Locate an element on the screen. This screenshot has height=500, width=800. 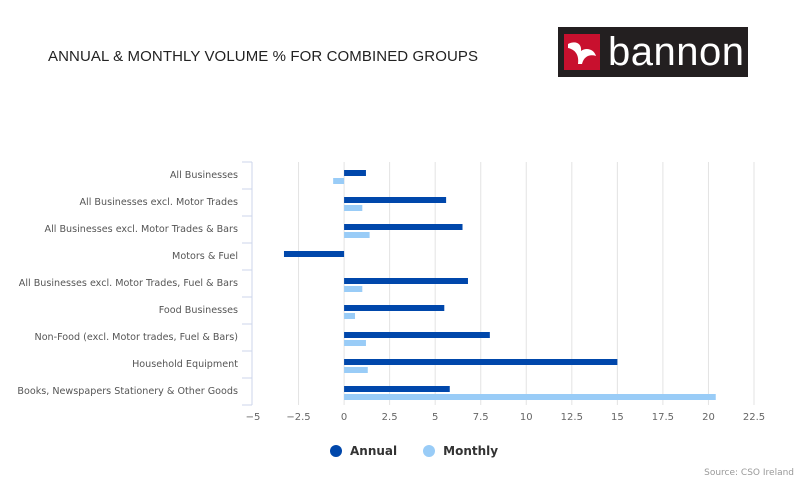
x-tick-label: −2.5 is located at coordinates (298, 417).